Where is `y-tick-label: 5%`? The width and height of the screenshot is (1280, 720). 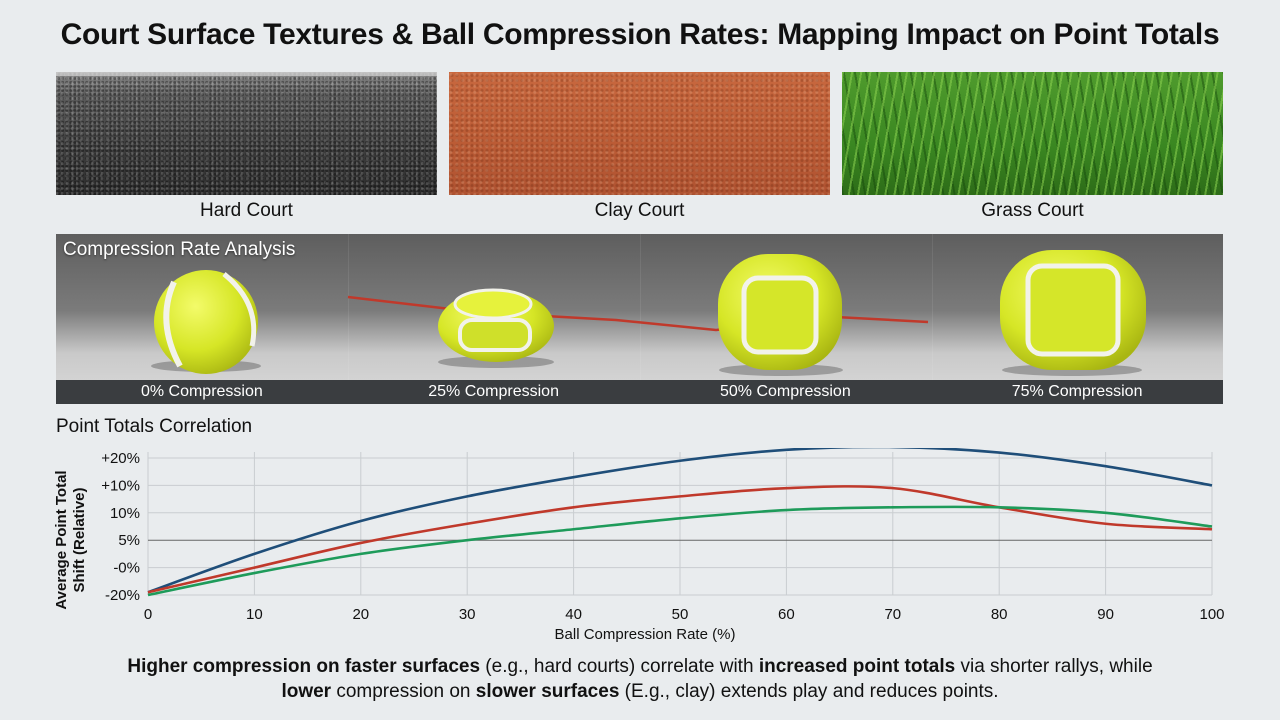
y-tick-label: 5% is located at coordinates (129, 540).